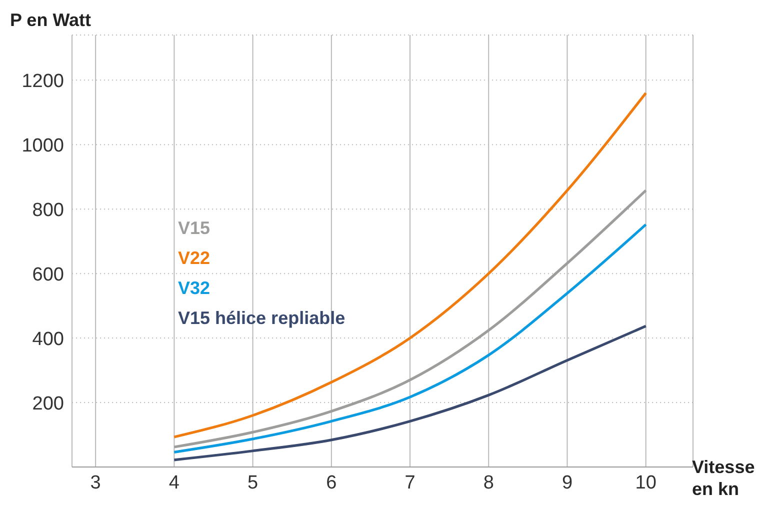  What do you see at coordinates (48, 403) in the screenshot?
I see `y-tick-label: 200` at bounding box center [48, 403].